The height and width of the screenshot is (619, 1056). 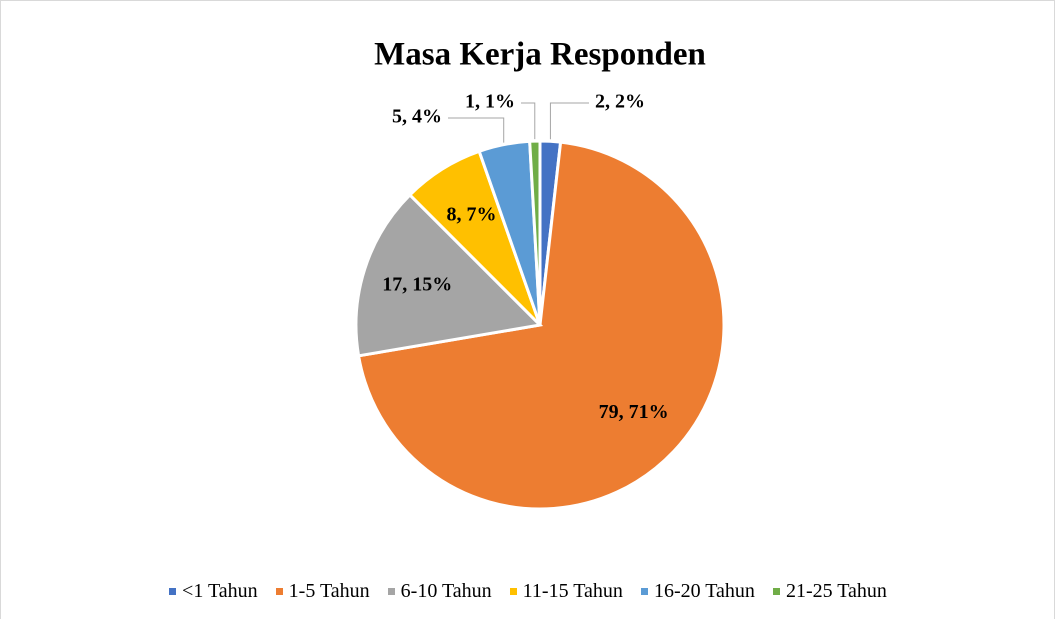 I want to click on legend-label: 1-5 Tahun, so click(x=329, y=591).